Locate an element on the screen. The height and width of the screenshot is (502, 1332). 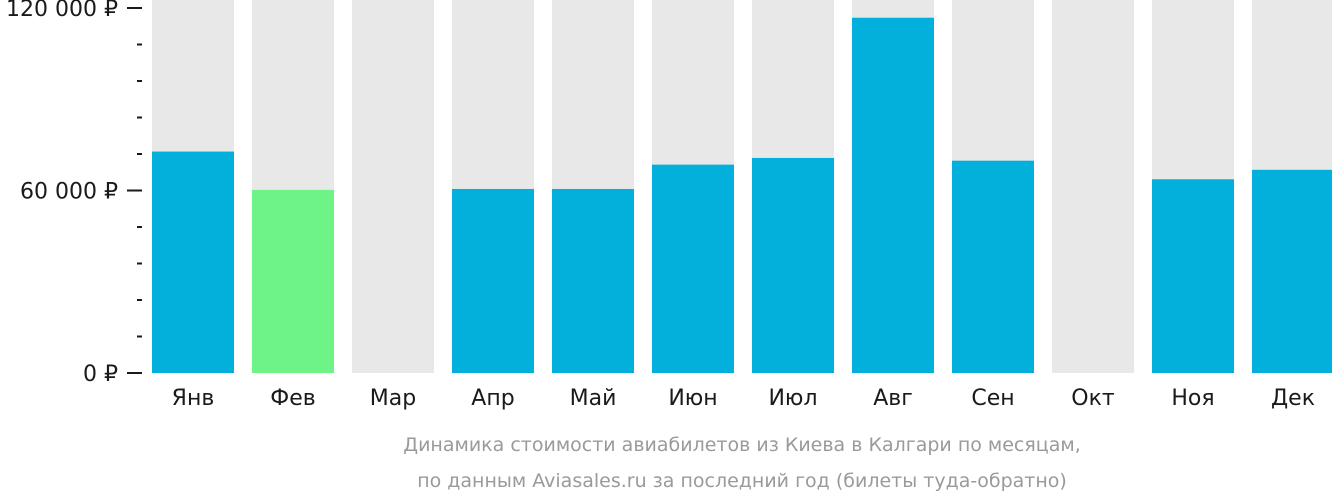
y-tick-label: 120 000 ₽ is located at coordinates (62, 11).